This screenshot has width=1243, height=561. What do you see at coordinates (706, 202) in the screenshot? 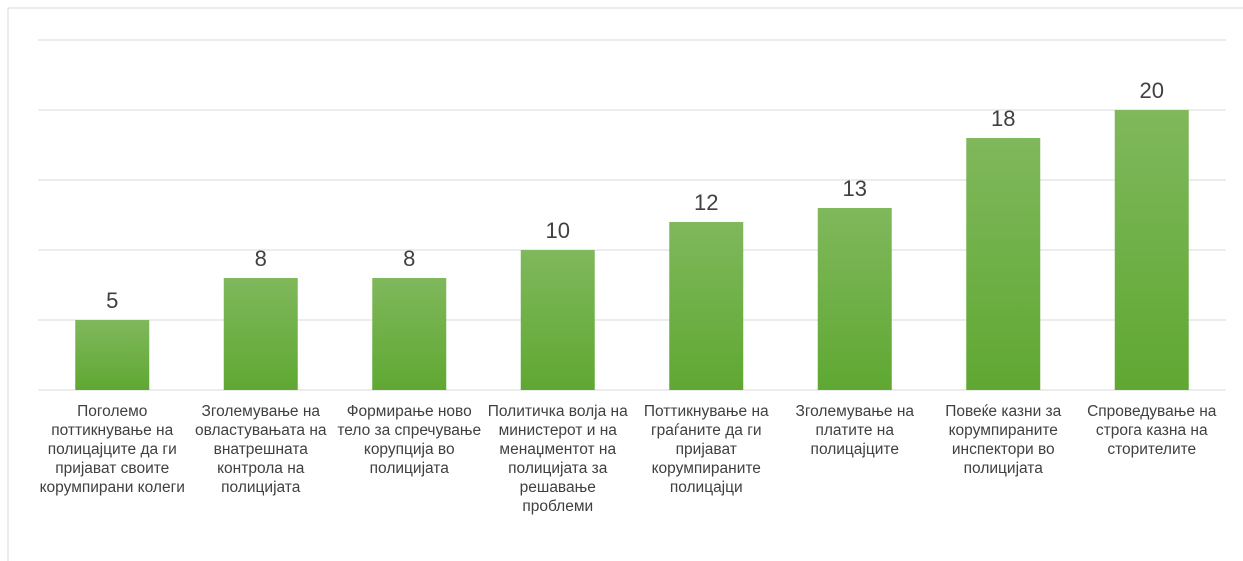
I see `data-label: 12` at bounding box center [706, 202].